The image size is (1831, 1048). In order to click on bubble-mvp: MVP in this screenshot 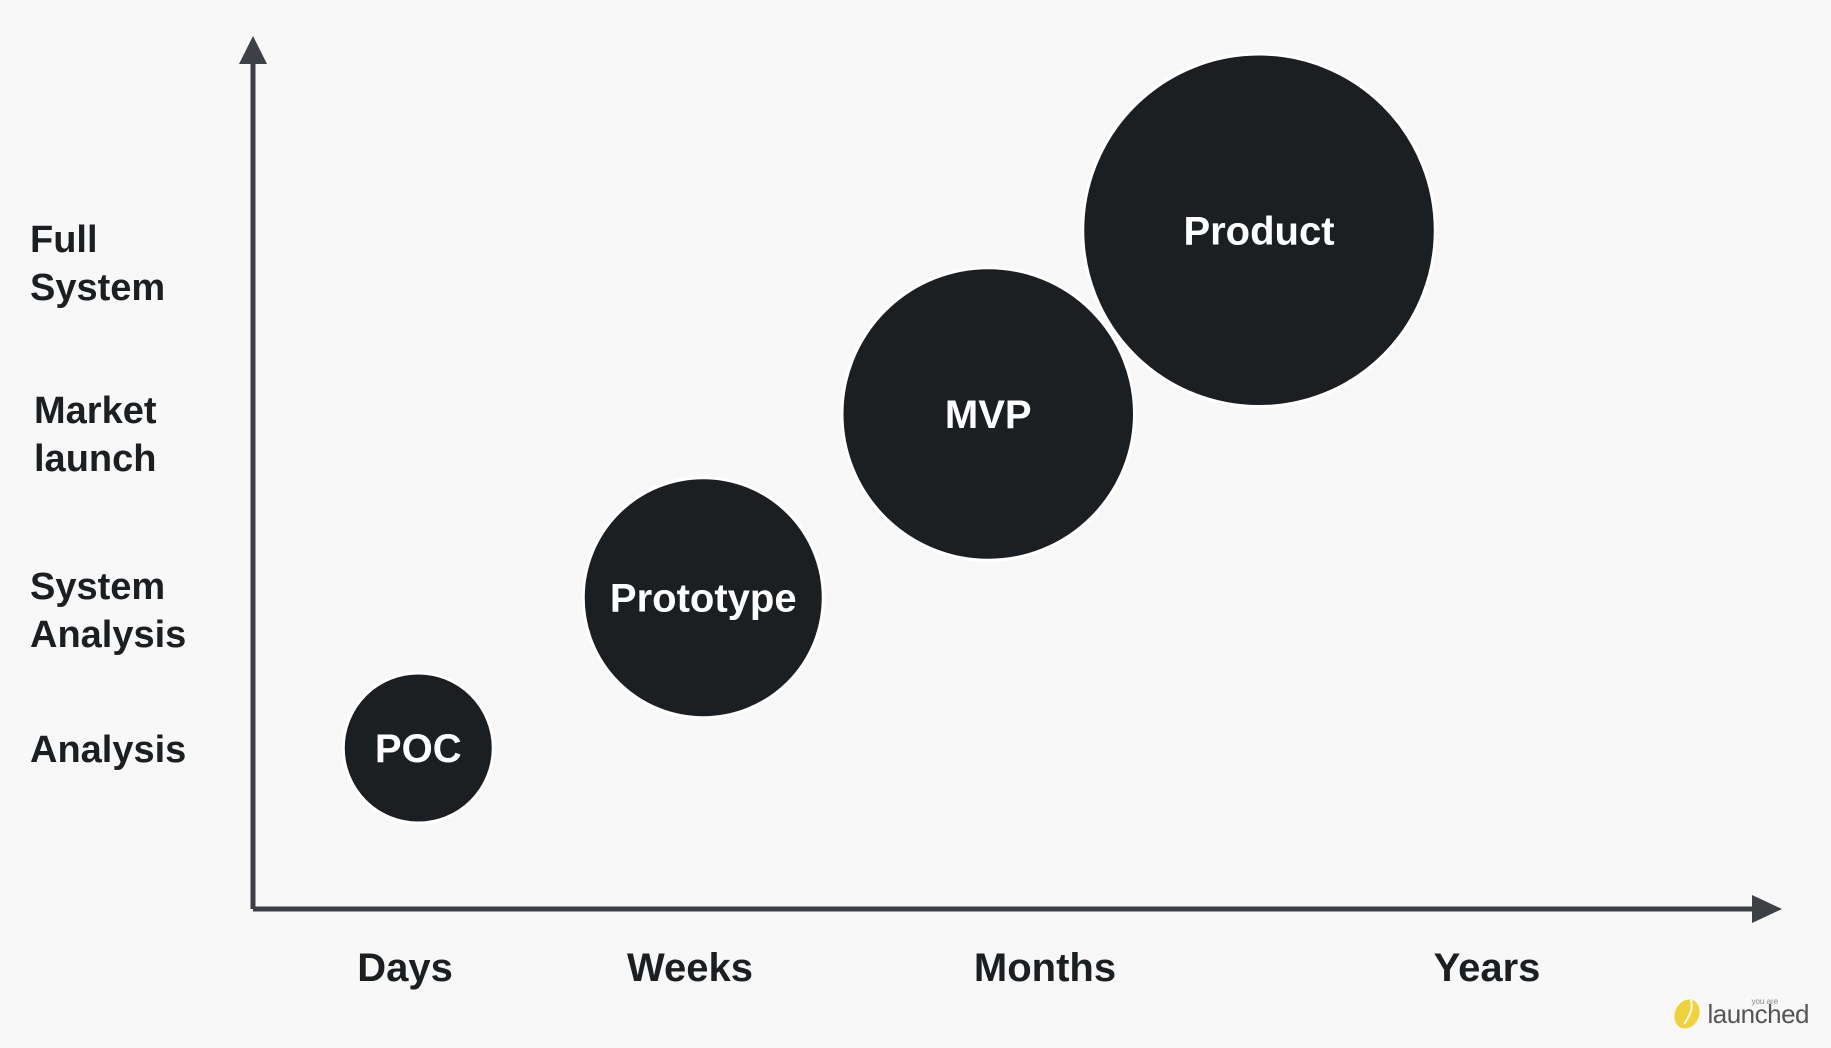, I will do `click(988, 414)`.